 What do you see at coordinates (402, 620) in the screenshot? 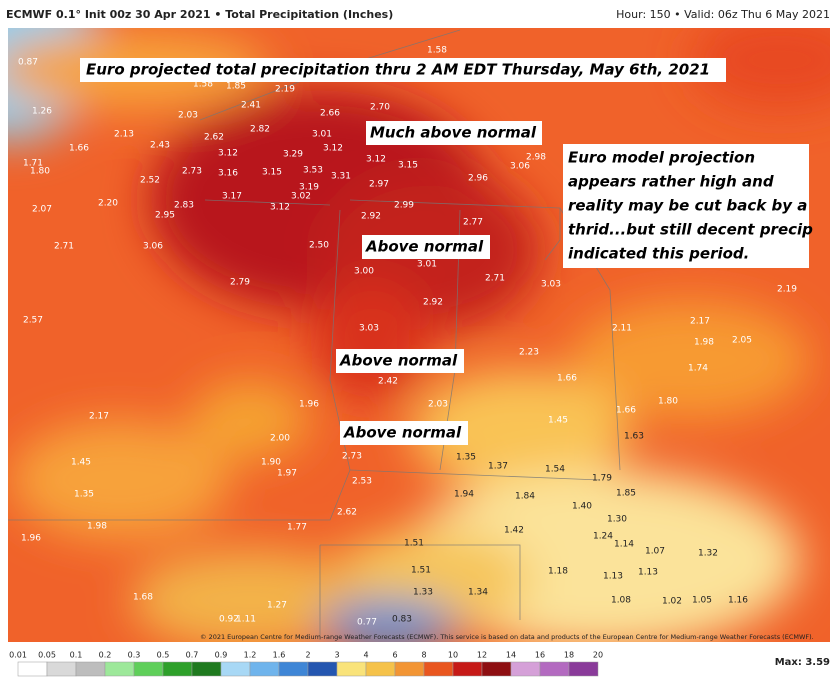
I see `station-value: 0.83` at bounding box center [402, 620].